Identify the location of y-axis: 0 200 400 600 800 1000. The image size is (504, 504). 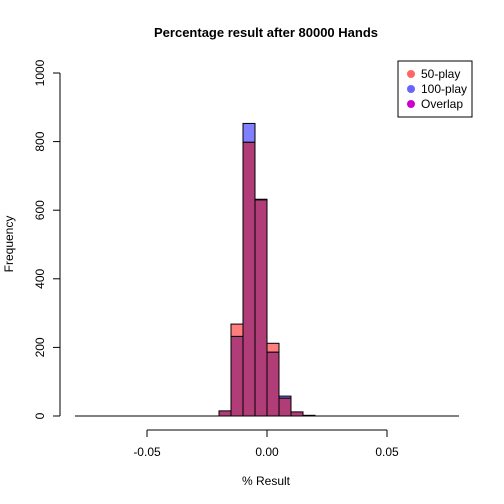
(47, 239).